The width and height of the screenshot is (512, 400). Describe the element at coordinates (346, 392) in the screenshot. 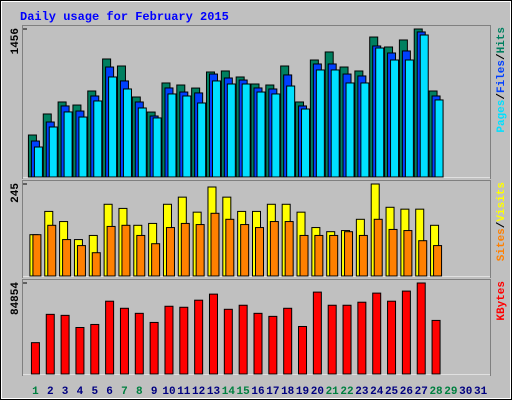

I see `x-tick-label: 22` at that location.